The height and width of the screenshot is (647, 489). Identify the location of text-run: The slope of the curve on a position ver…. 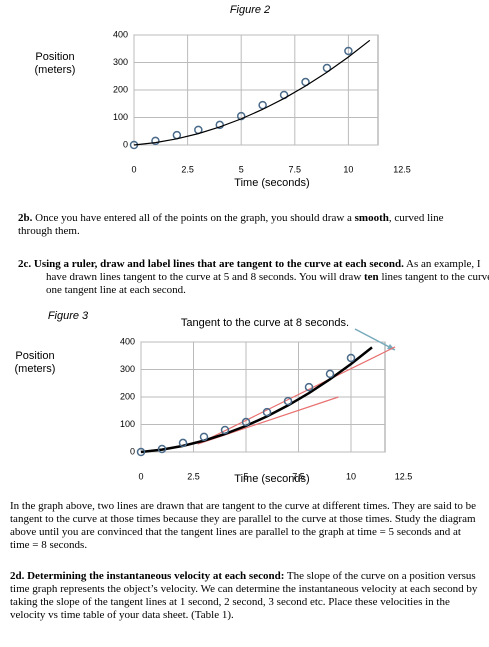
(244, 595).